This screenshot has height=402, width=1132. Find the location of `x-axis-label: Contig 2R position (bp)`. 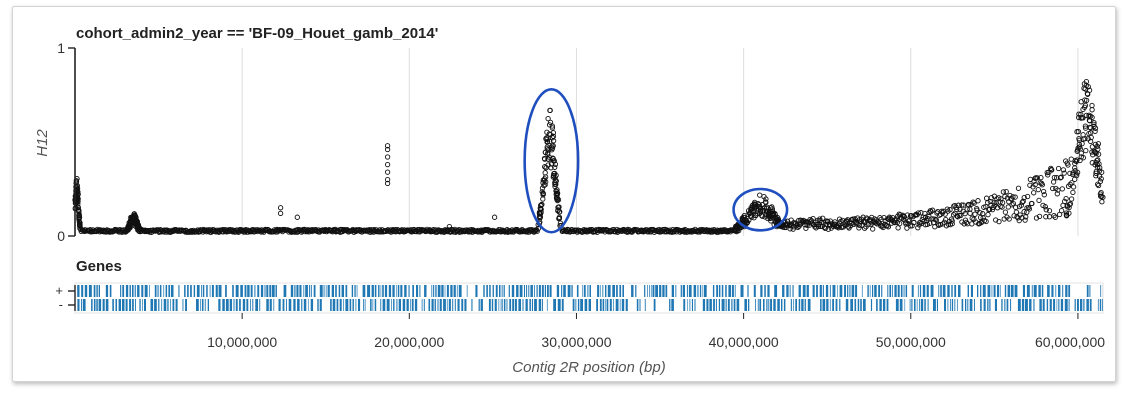

x-axis-label: Contig 2R position (bp) is located at coordinates (588, 367).